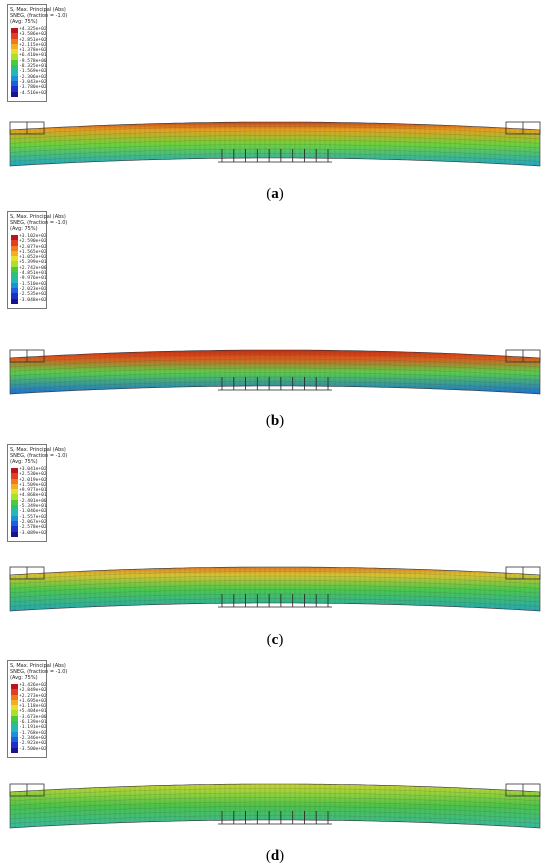 This screenshot has width=550, height=868. What do you see at coordinates (33, 40) in the screenshot?
I see `legend-value: +2.851e+02` at bounding box center [33, 40].